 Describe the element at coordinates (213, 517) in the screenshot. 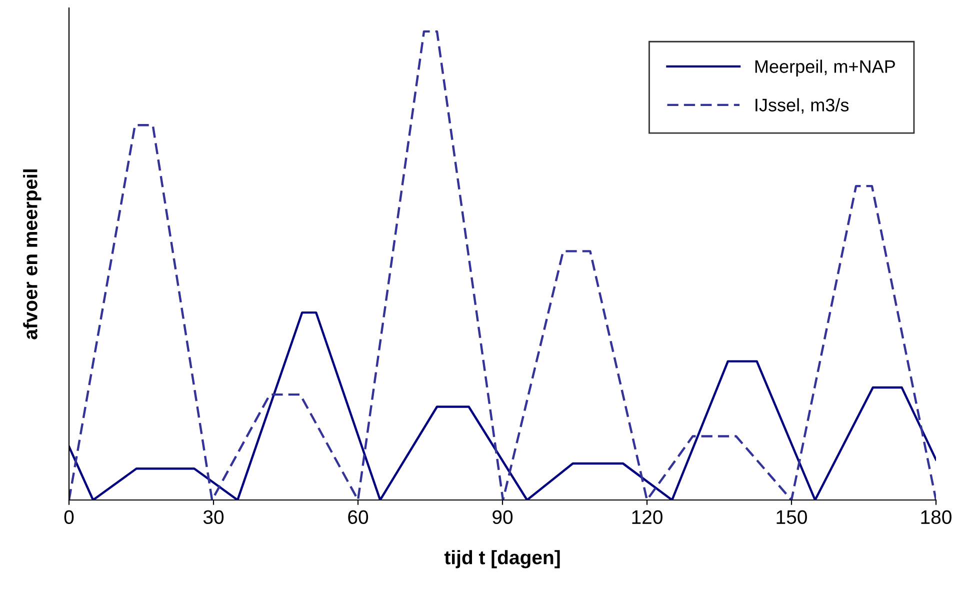

I see `x-tick-label: 30` at that location.